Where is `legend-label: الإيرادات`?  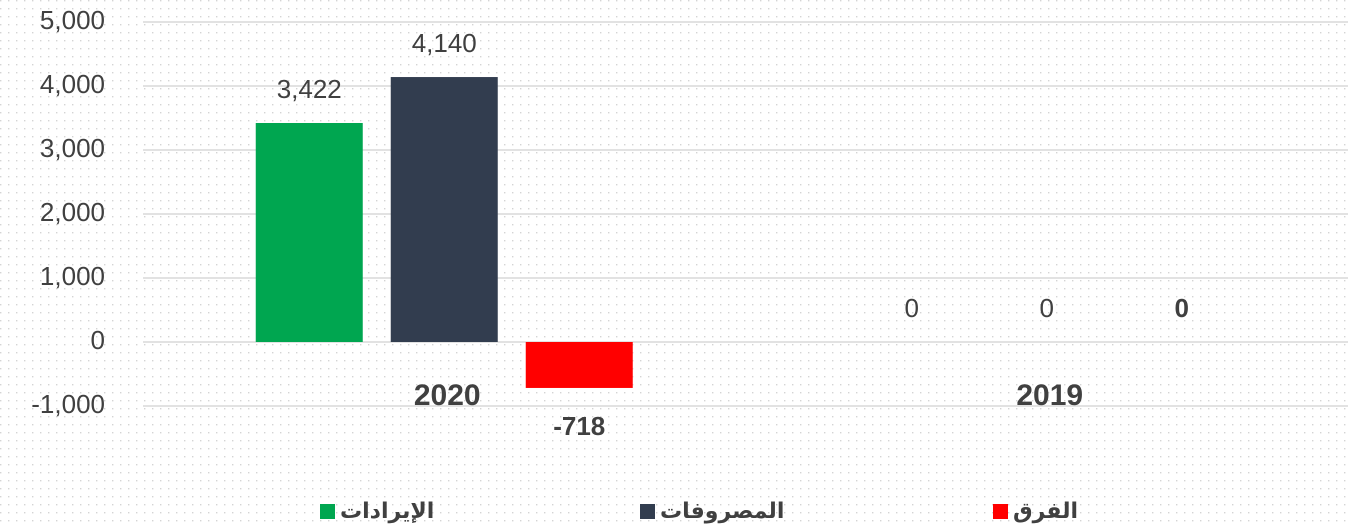 legend-label: الإيرادات is located at coordinates (387, 511).